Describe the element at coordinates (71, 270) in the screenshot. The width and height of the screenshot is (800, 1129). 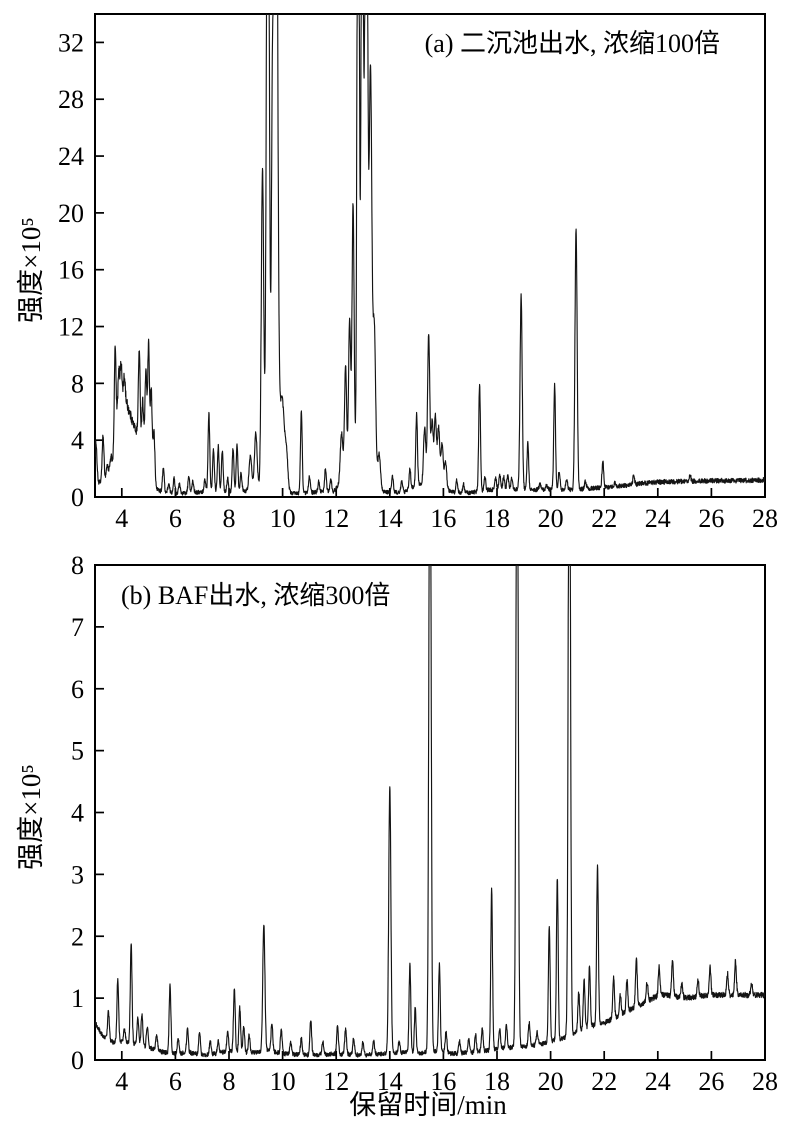
I see `y-tick-label: 16` at that location.